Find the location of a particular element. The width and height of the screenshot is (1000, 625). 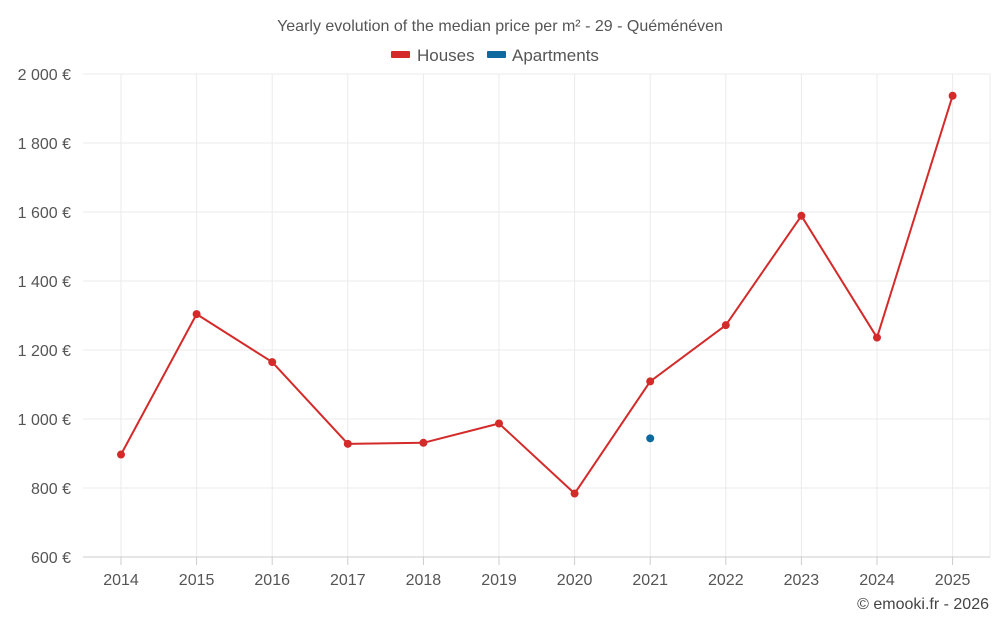

y-tick-label: 1 600 € is located at coordinates (44, 213).